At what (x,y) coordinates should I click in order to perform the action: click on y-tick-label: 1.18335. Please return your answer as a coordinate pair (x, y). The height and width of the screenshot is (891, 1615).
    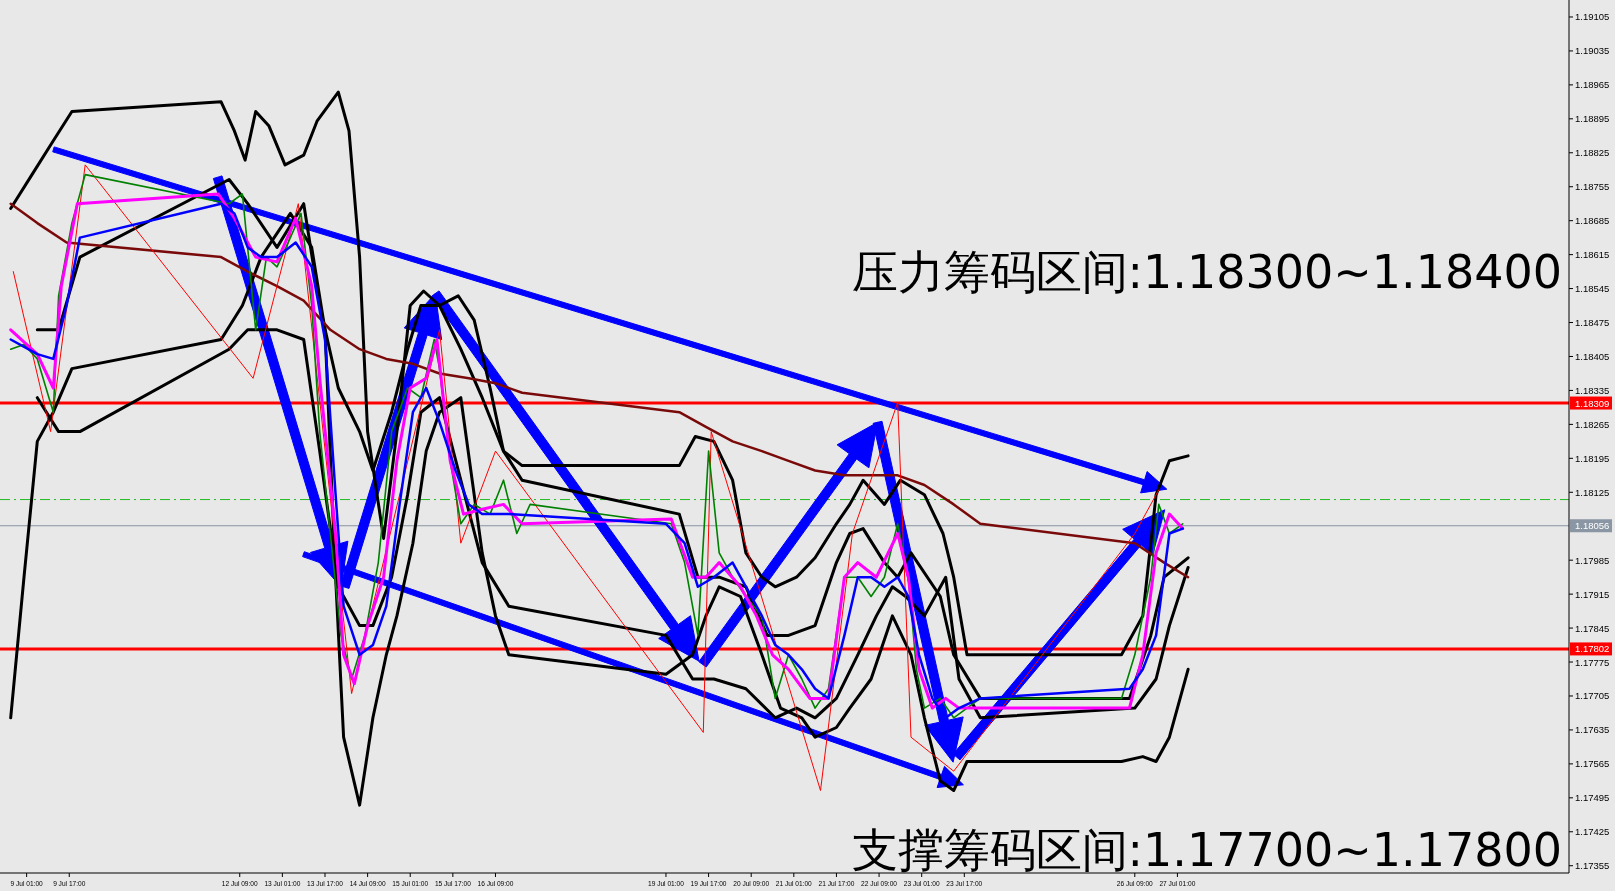
    Looking at the image, I should click on (1592, 390).